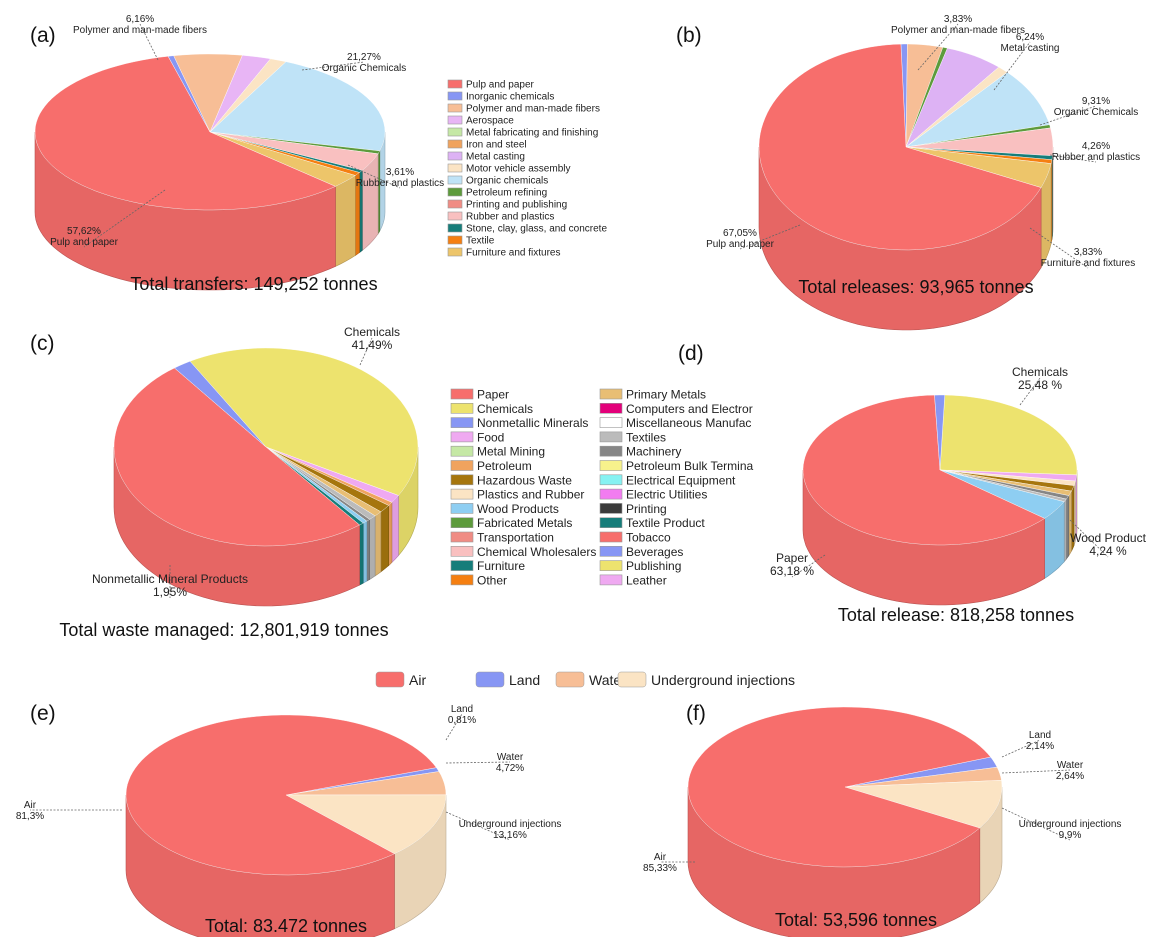 The width and height of the screenshot is (1150, 937). I want to click on slice-label-f-underground-injections: 9,9%, so click(1070, 835).